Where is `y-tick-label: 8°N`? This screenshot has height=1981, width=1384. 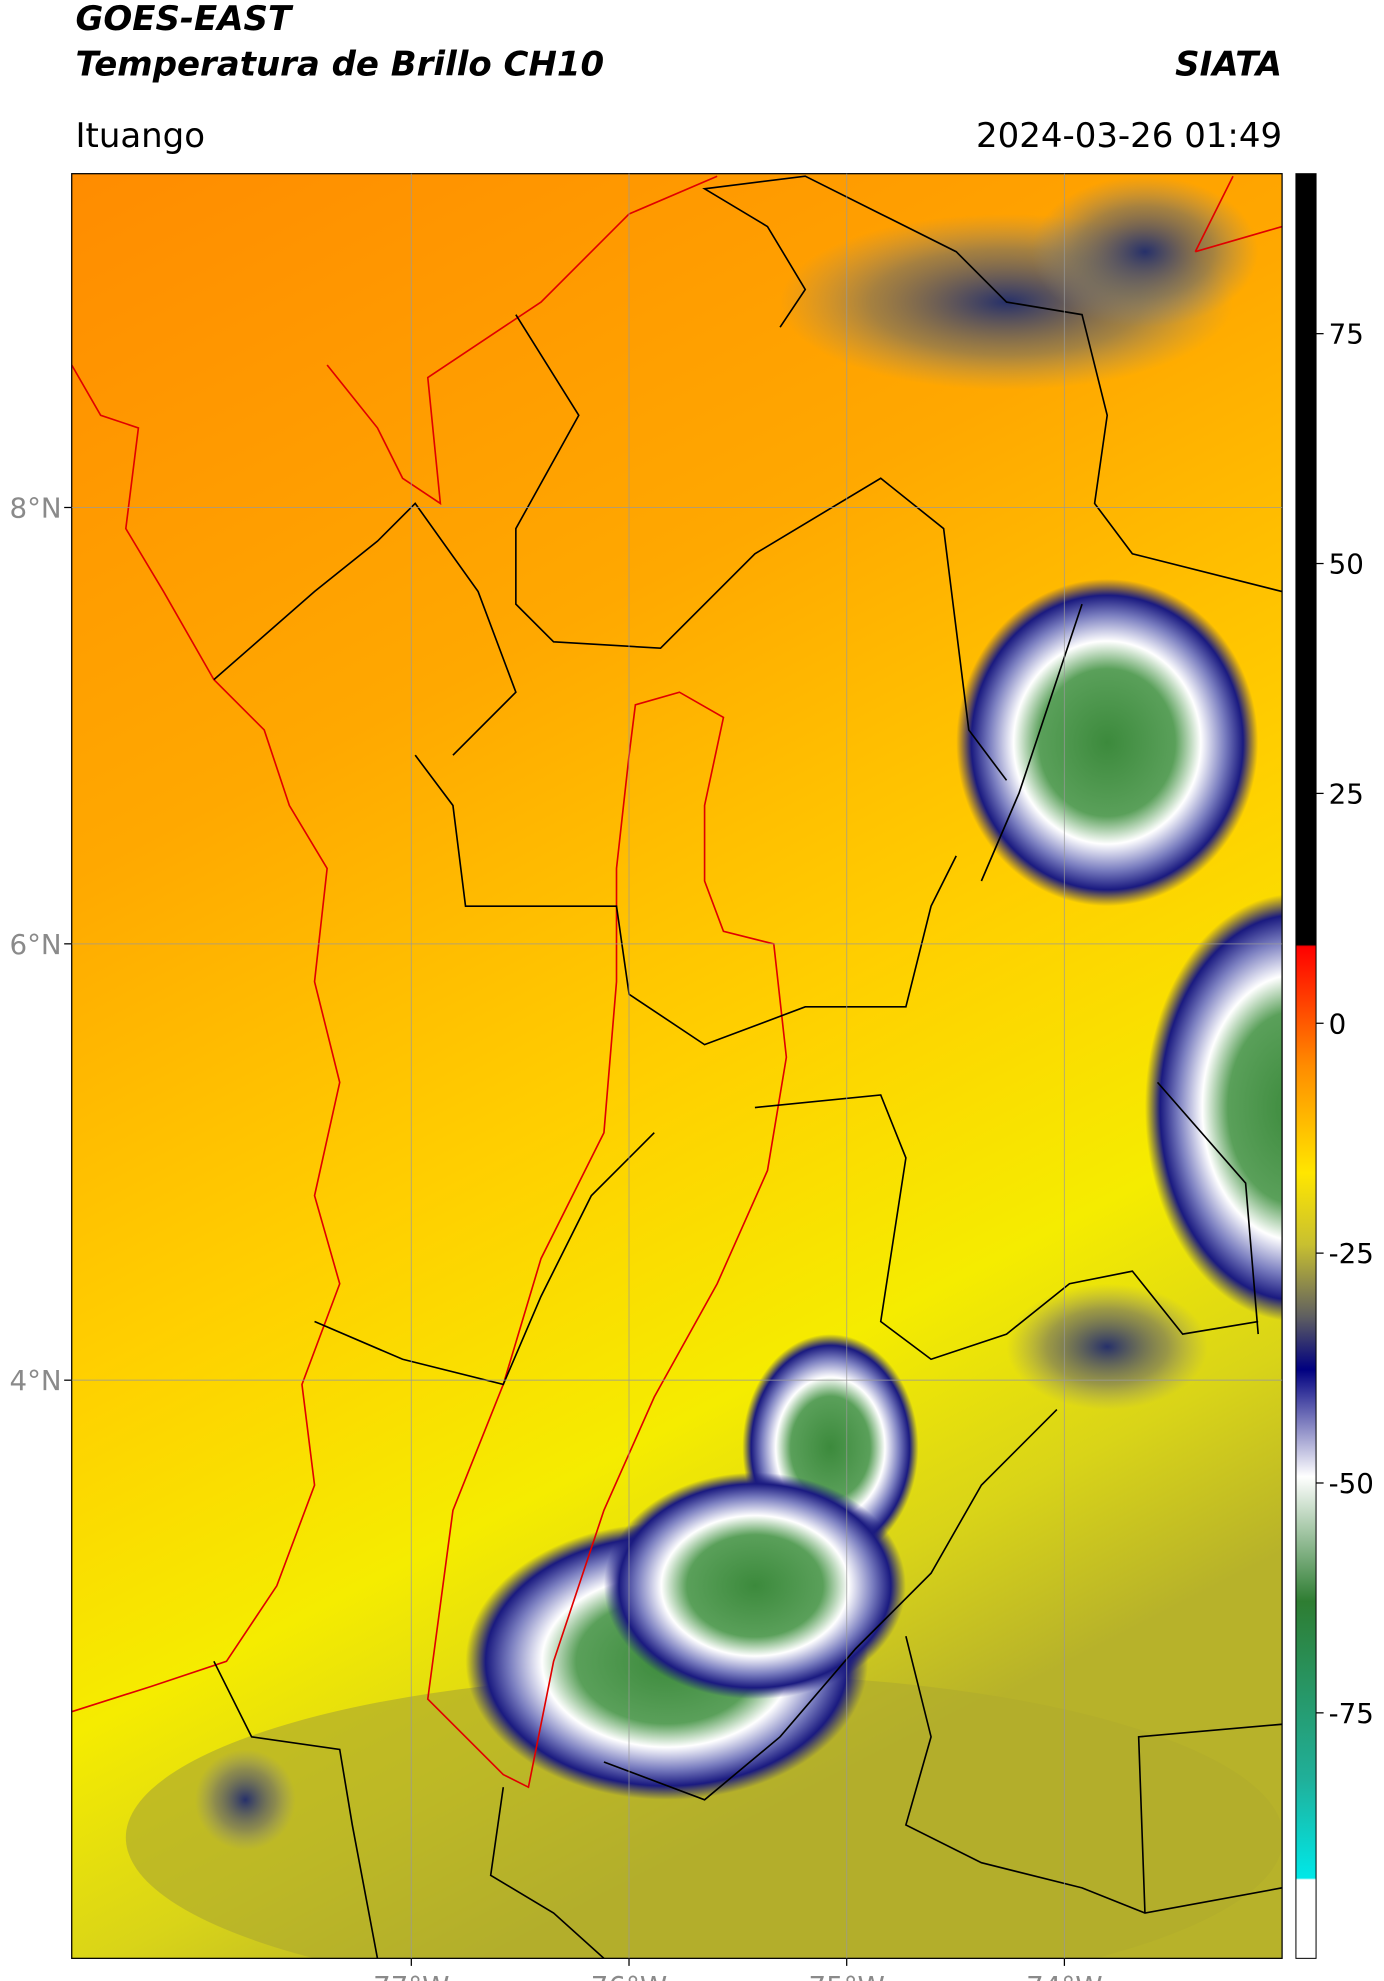
y-tick-label: 8°N is located at coordinates (36, 508).